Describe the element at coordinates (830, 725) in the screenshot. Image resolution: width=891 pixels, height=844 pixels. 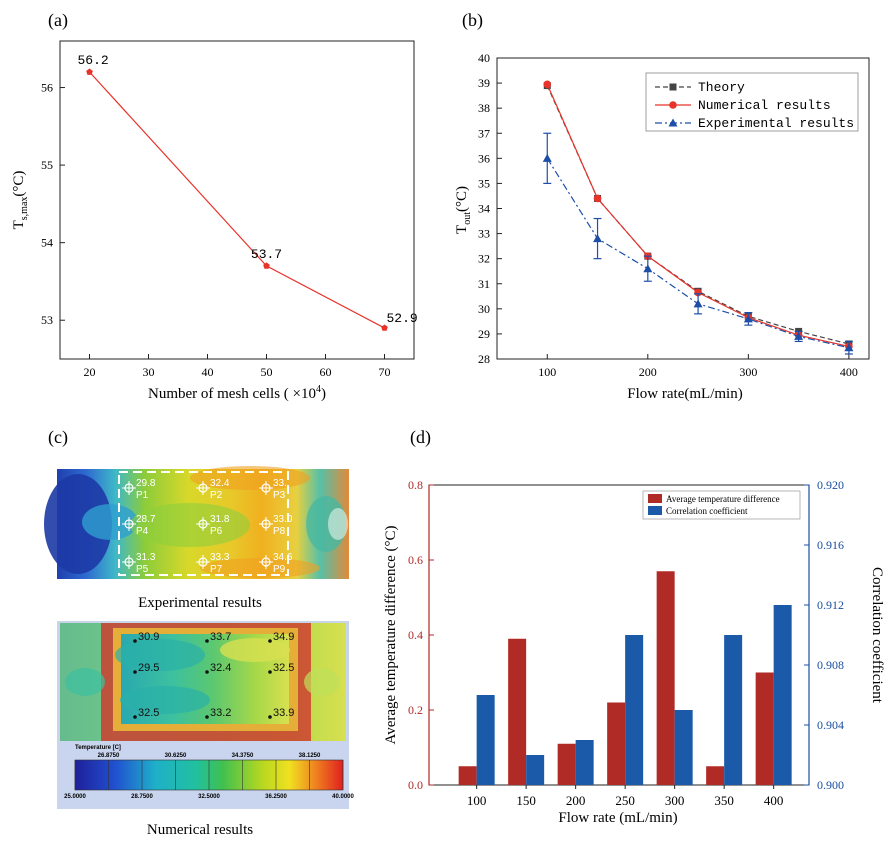
I see `chart-d-y2tick-label: 0.904` at that location.